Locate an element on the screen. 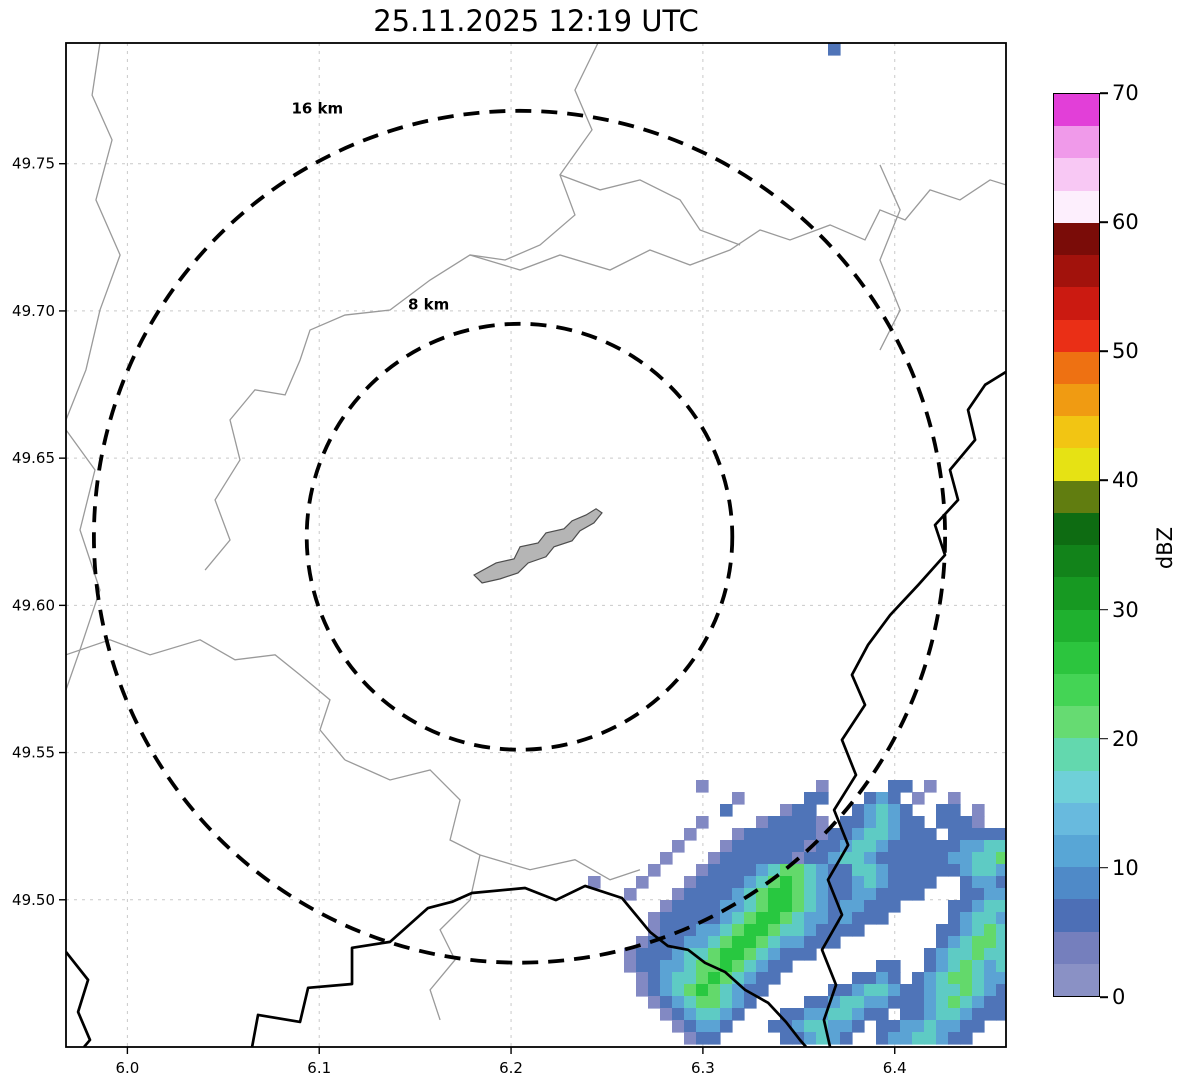 This screenshot has height=1084, width=1188. range-ring-8km is located at coordinates (519, 536).